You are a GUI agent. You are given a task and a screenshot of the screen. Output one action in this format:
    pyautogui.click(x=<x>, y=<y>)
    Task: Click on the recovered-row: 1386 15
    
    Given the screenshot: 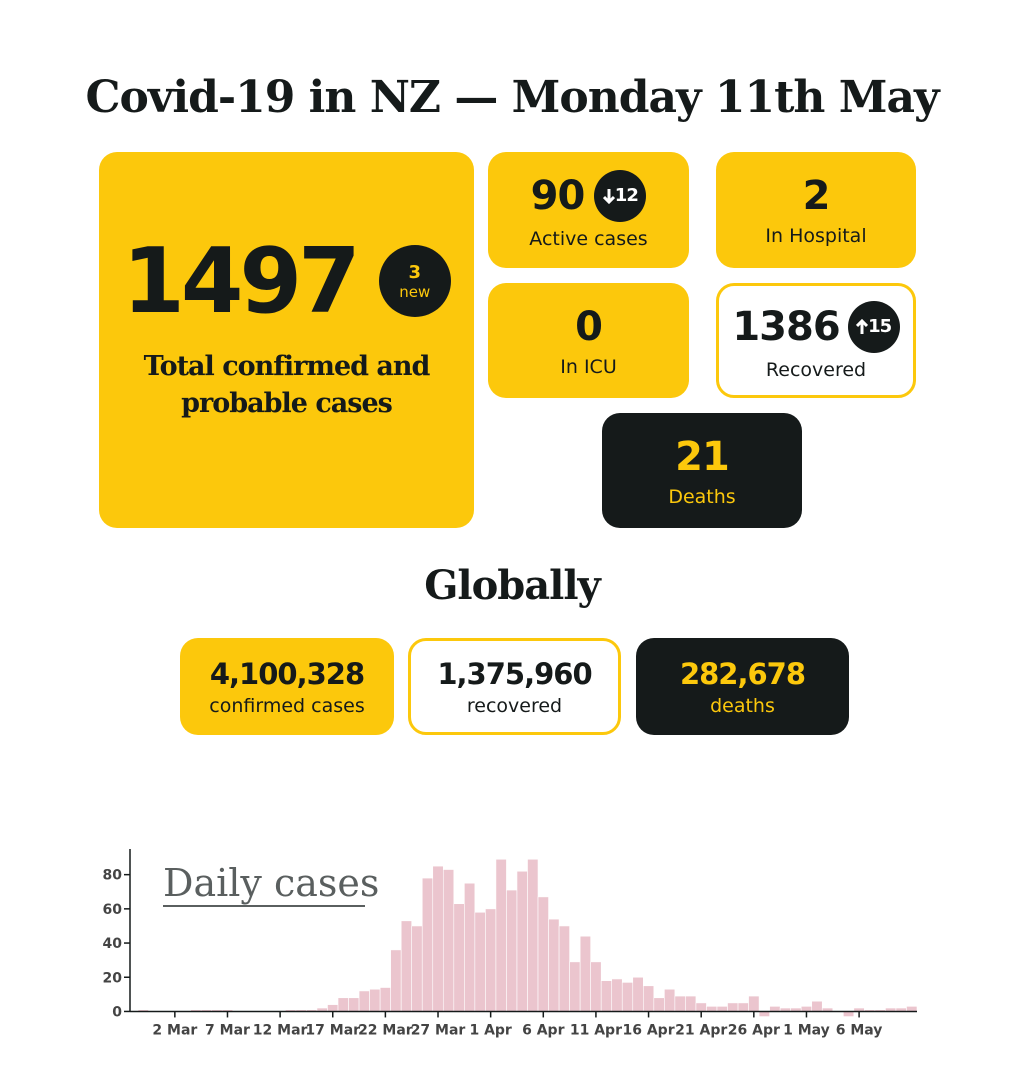 What is the action you would take?
    pyautogui.click(x=816, y=326)
    